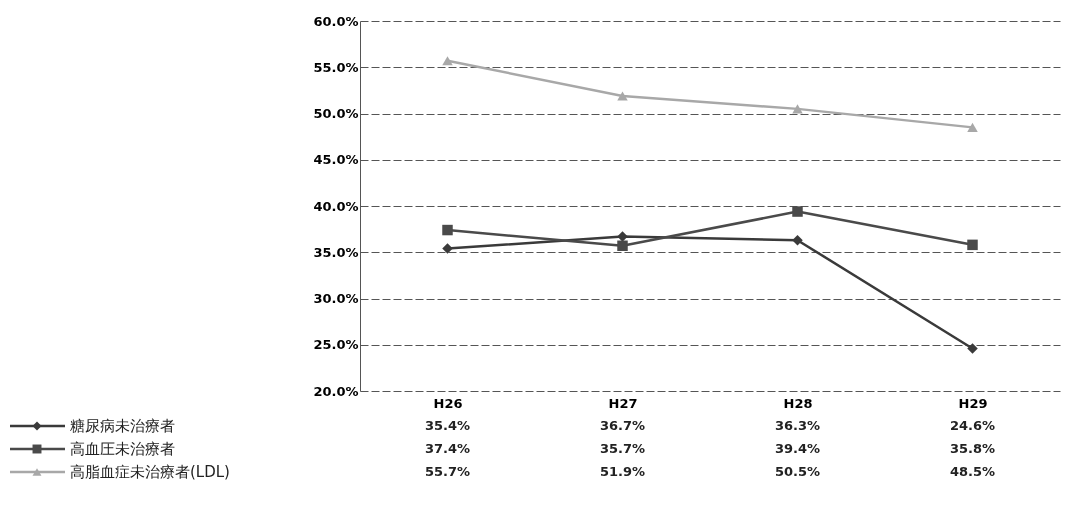  I want to click on y-tick-label: 35.0%, so click(336, 252).